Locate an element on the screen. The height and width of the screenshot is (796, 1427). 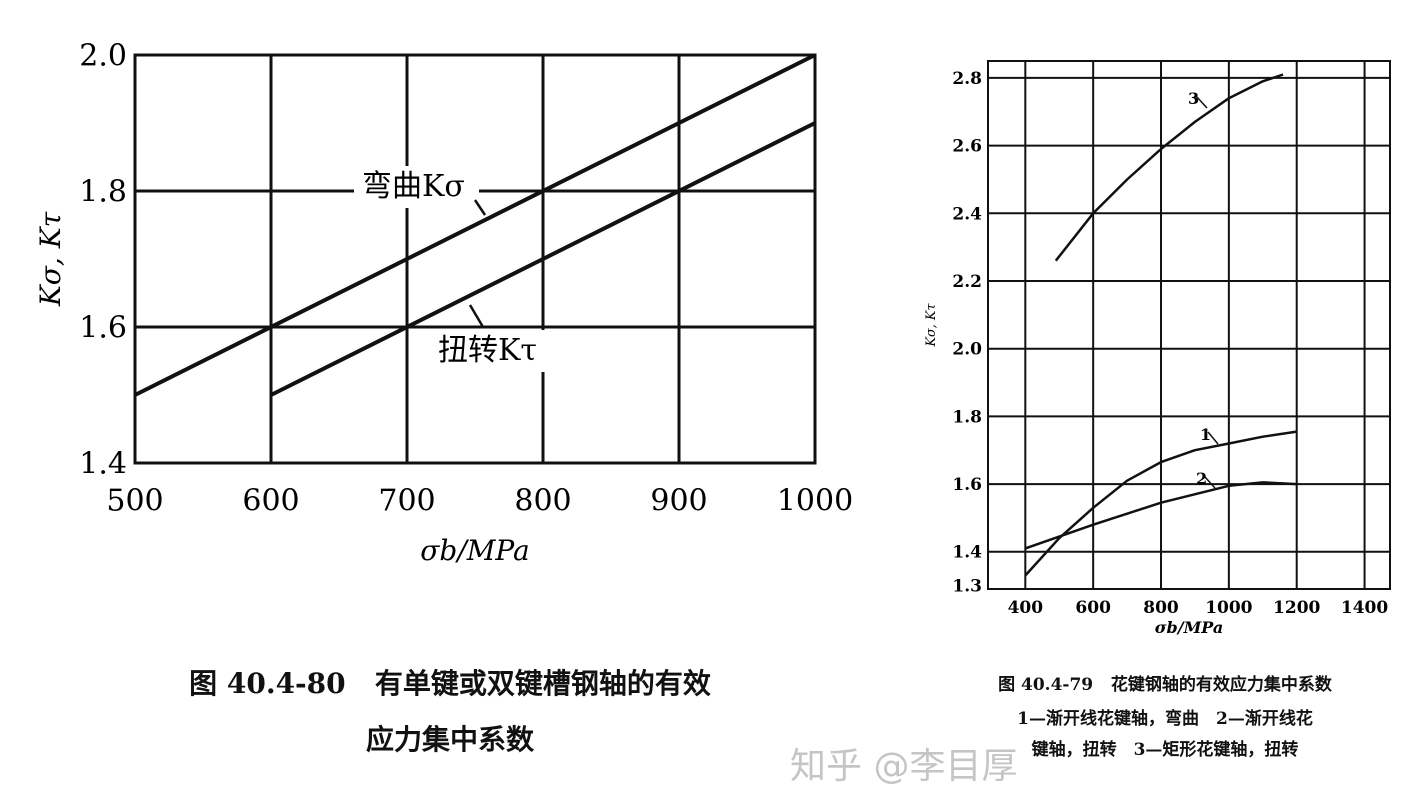
chart0-x-axis-label: σb/MPa is located at coordinates (474, 550).